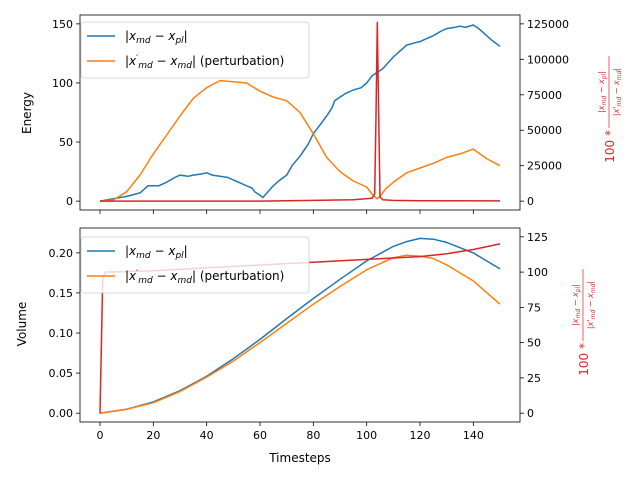 This screenshot has width=640, height=484. I want to click on energy-y2tick-label: 75000, so click(544, 95).